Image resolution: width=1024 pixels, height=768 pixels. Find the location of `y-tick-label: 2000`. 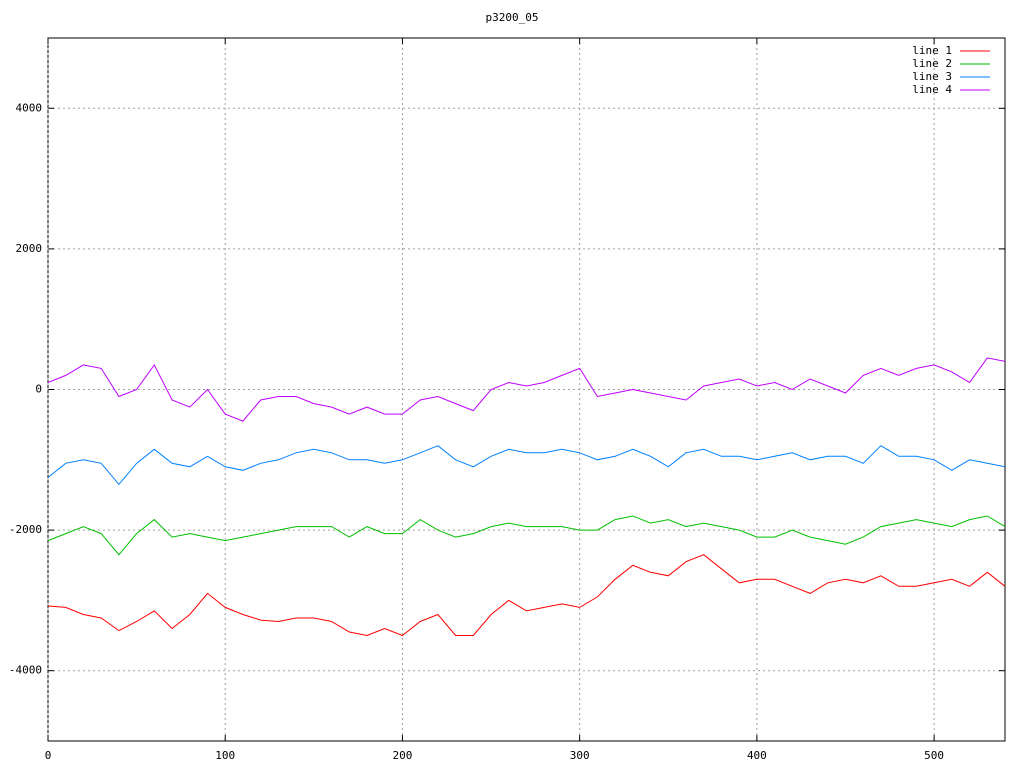

y-tick-label: 2000 is located at coordinates (29, 248).